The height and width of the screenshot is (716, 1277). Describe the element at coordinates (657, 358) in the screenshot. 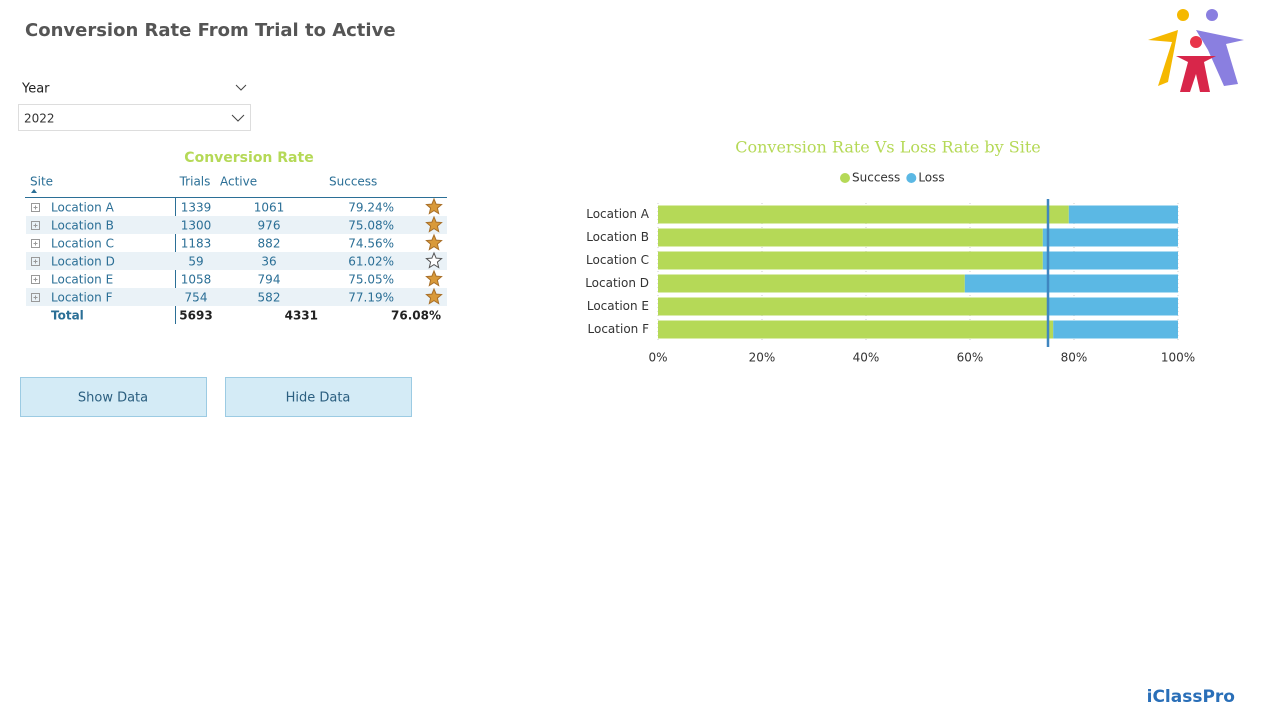

I see `x-tick-label: 0%` at that location.